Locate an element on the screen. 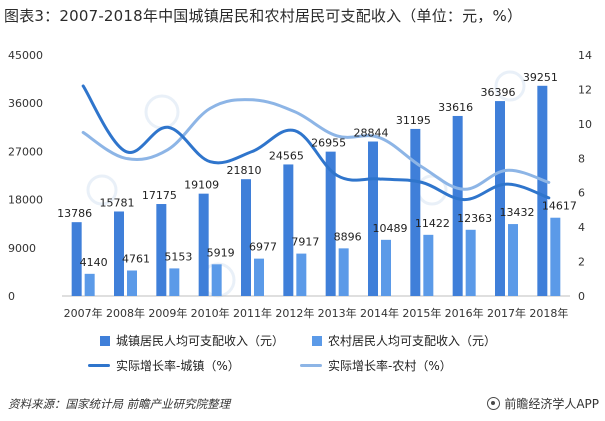 The width and height of the screenshot is (605, 421). y-left-tick-label: 18000 is located at coordinates (25, 200).